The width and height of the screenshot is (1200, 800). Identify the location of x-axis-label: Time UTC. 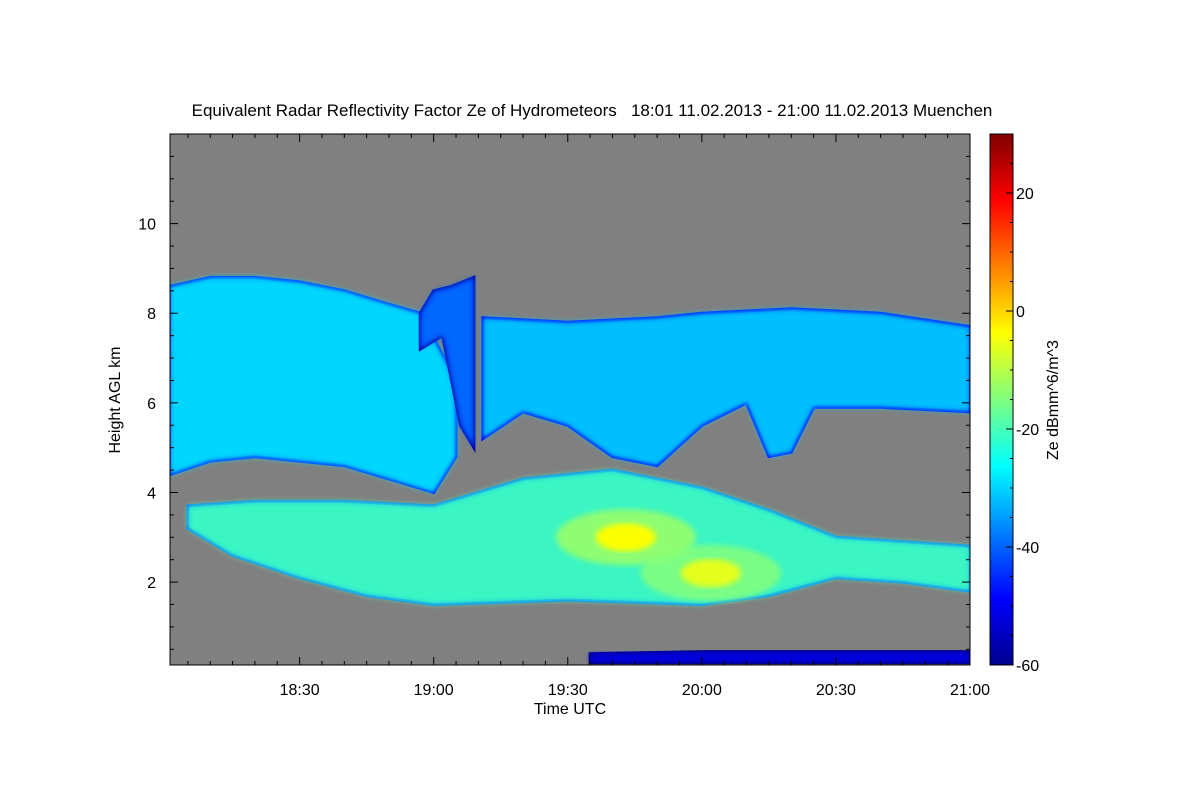
(570, 709).